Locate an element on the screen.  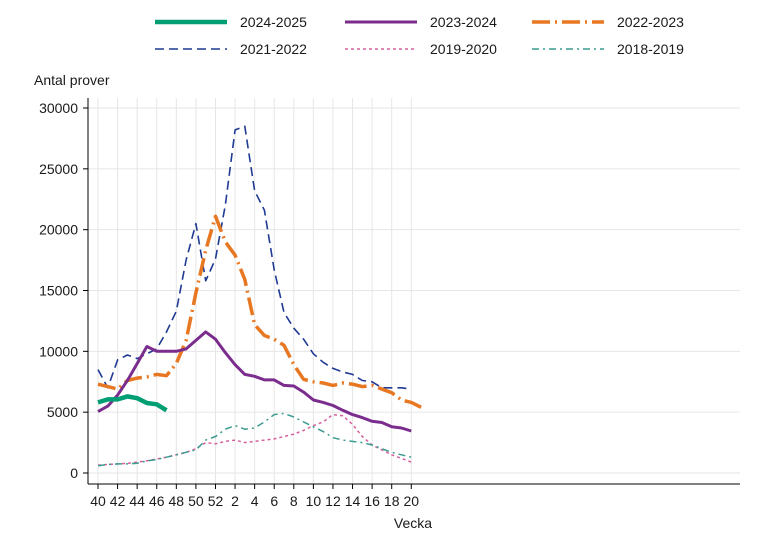
x-tick-label: 20 is located at coordinates (411, 501).